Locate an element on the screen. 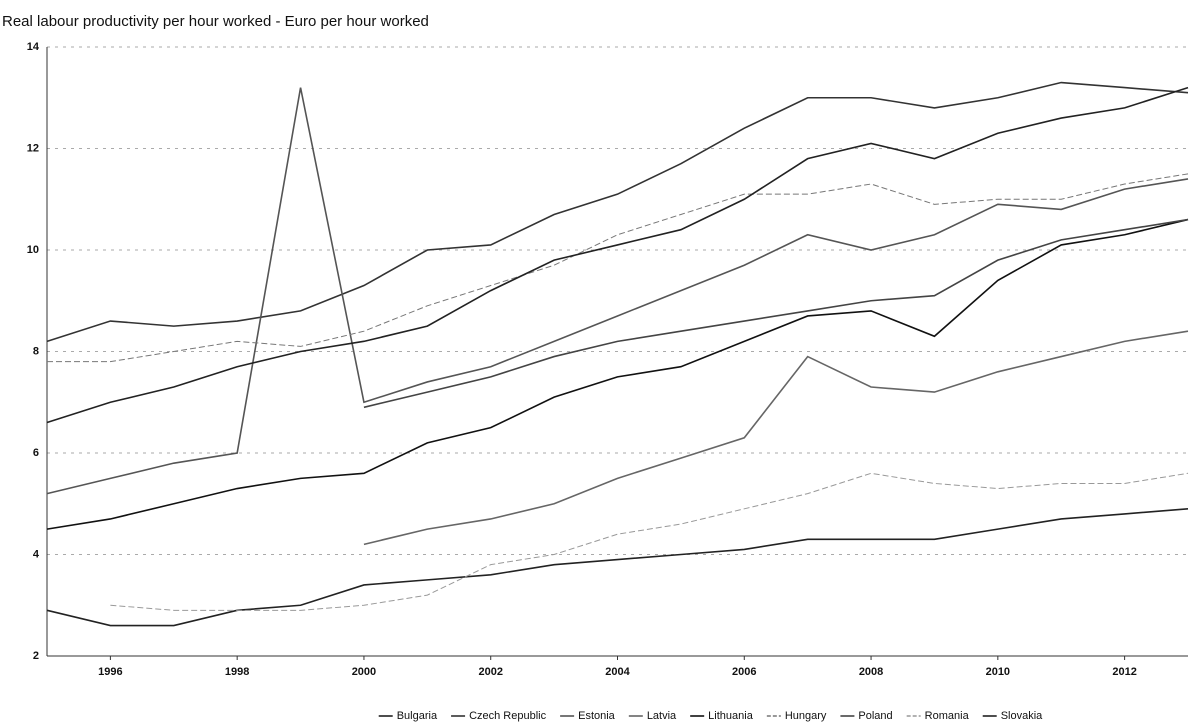 The width and height of the screenshot is (1190, 728). legend-label: Romania is located at coordinates (947, 716).